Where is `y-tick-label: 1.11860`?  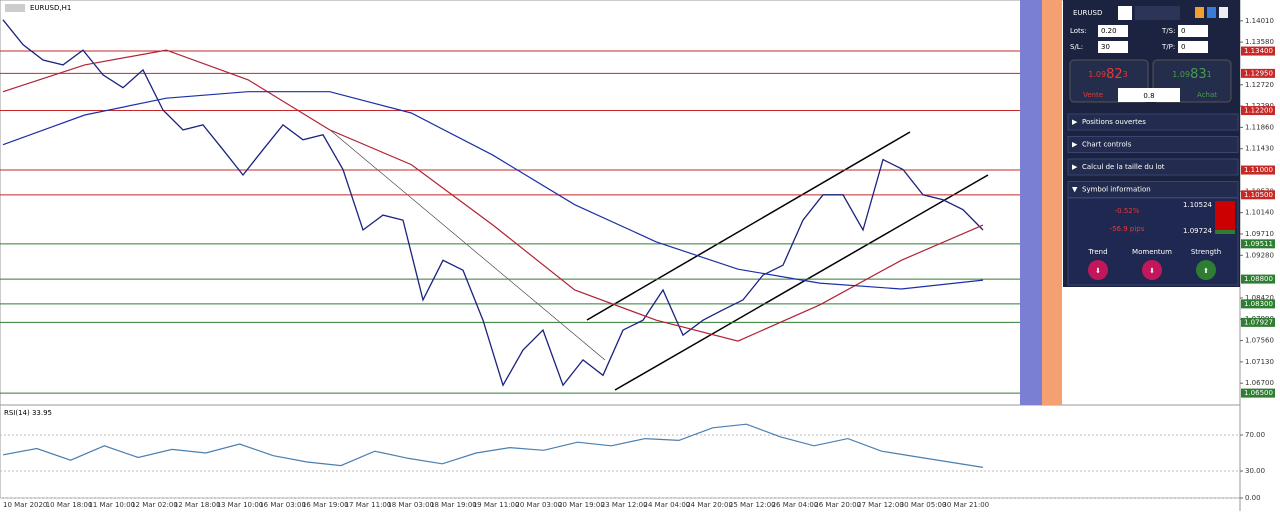
y-tick-label: 1.11860 is located at coordinates (1259, 127).